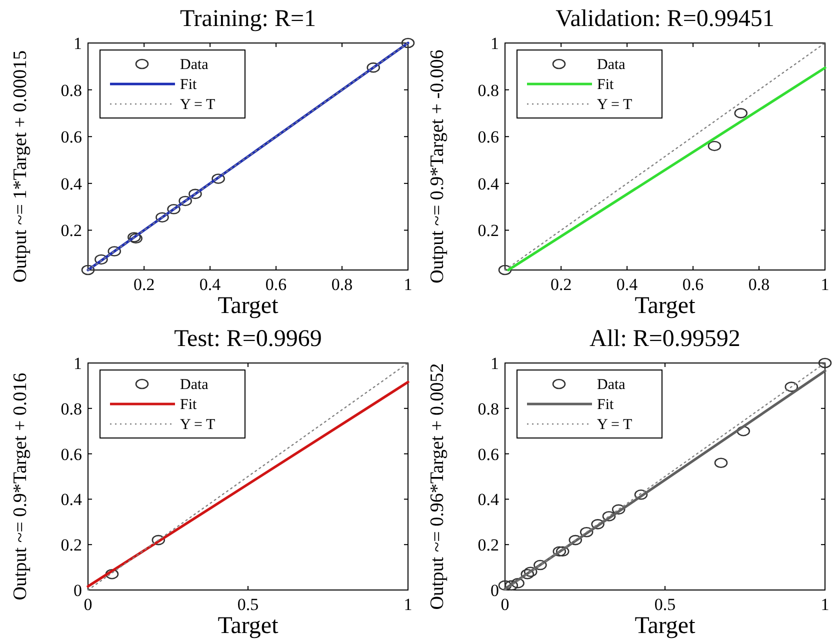 Image resolution: width=835 pixels, height=641 pixels. What do you see at coordinates (20, 486) in the screenshot?
I see `y-axis-title: Output ~= 0.9*Target + 0.016` at bounding box center [20, 486].